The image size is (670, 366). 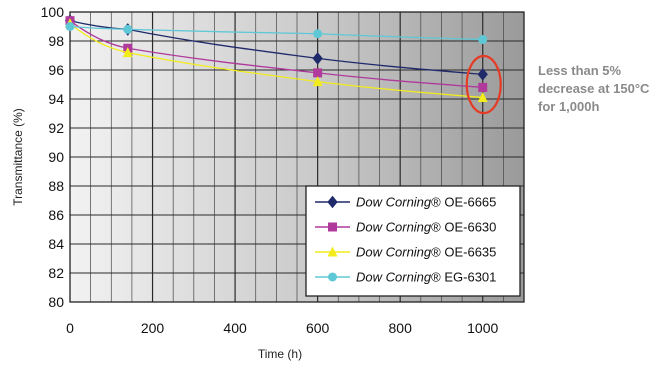 I want to click on annotation-line-1: Less than 5%, so click(x=580, y=70).